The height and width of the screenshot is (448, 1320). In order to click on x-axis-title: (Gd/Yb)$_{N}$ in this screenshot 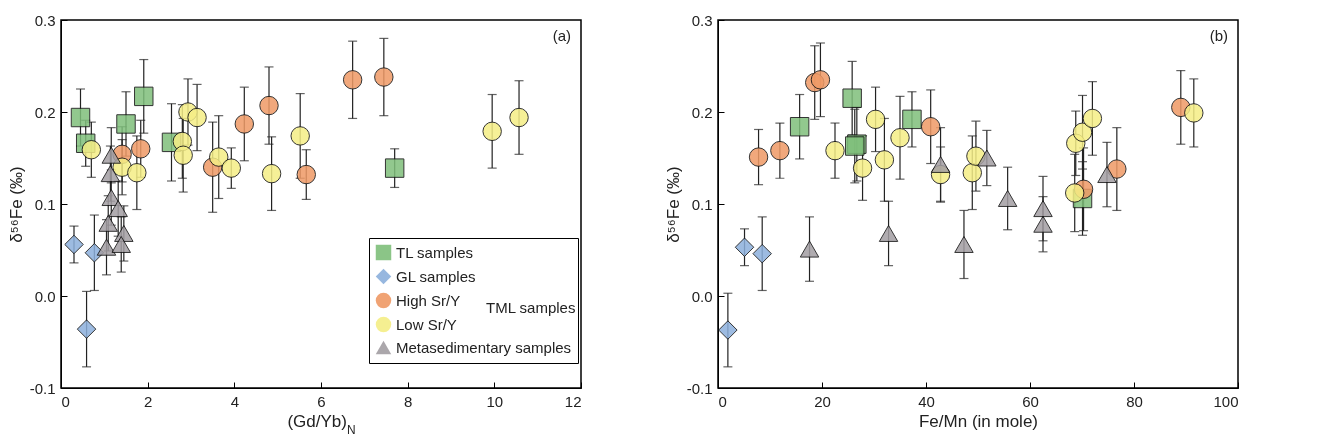, I will do `click(321, 424)`.